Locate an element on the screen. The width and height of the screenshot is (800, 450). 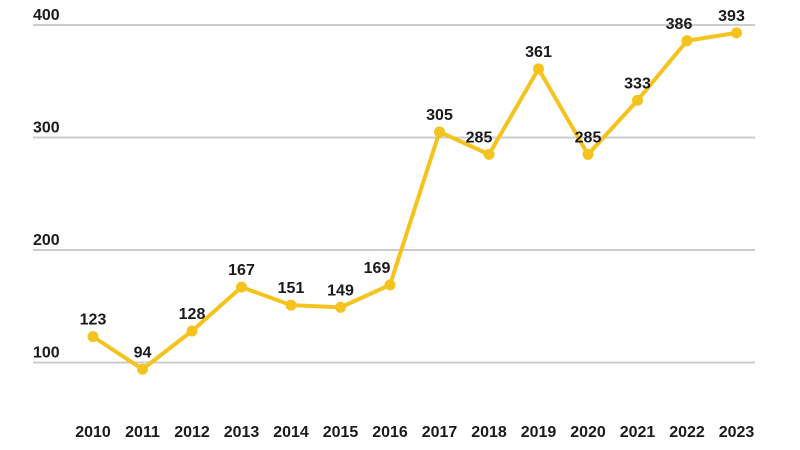
x-tick-label: 2013 is located at coordinates (242, 432).